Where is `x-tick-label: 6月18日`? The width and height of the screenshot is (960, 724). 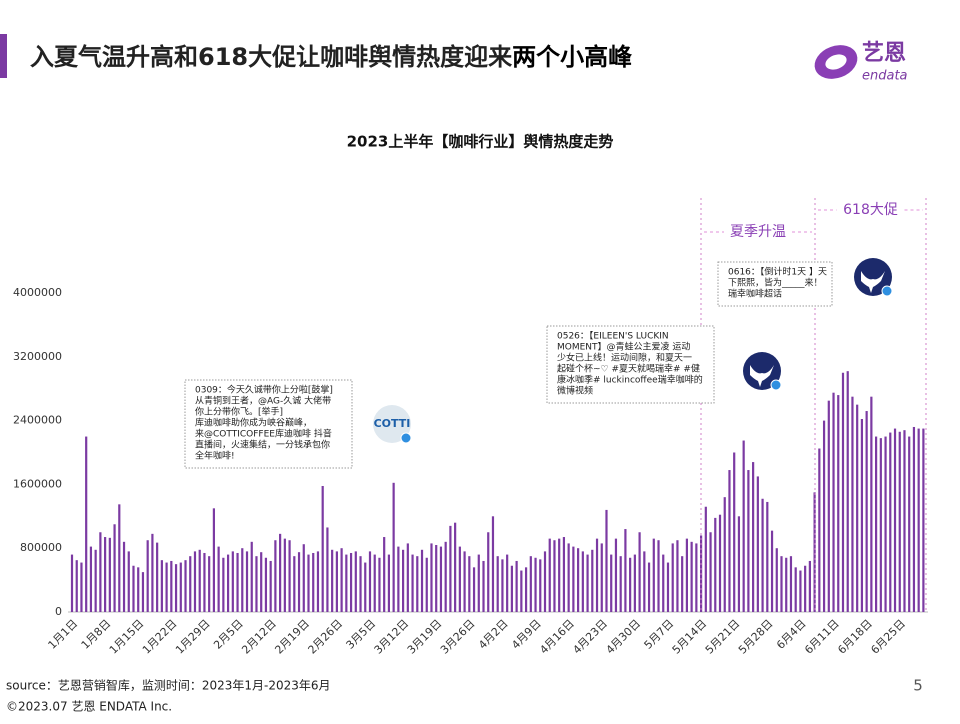
x-tick-label: 6月18日 is located at coordinates (855, 637).